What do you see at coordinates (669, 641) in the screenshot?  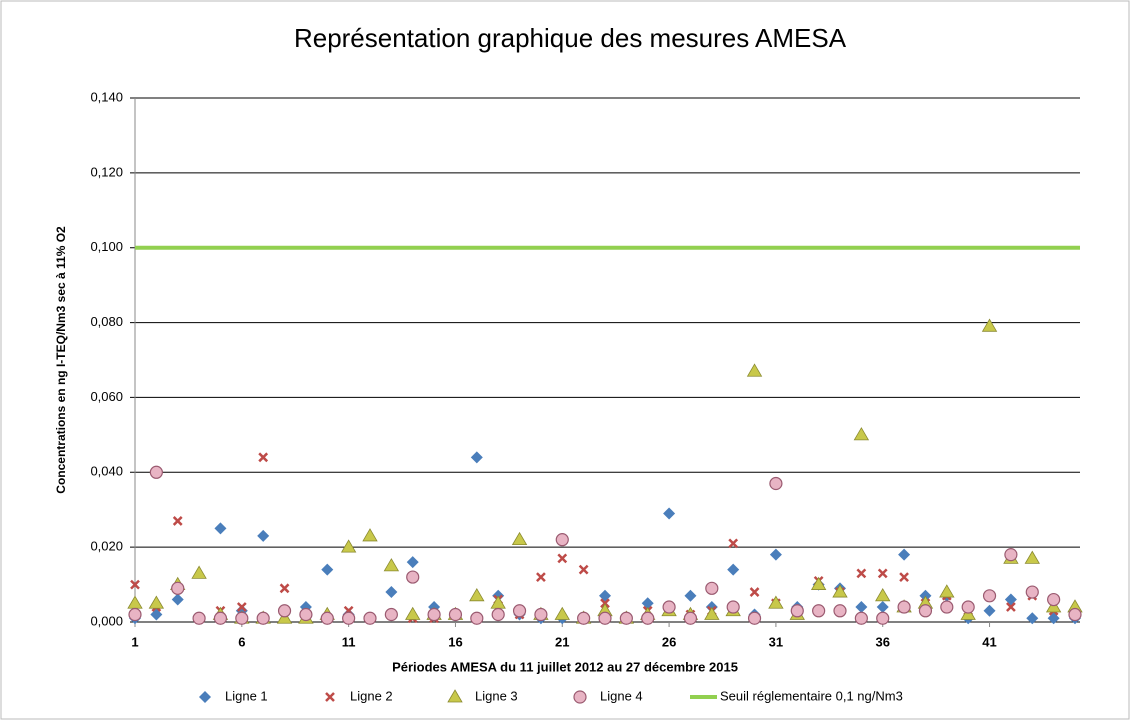 I see `x-tick-label: 26` at bounding box center [669, 641].